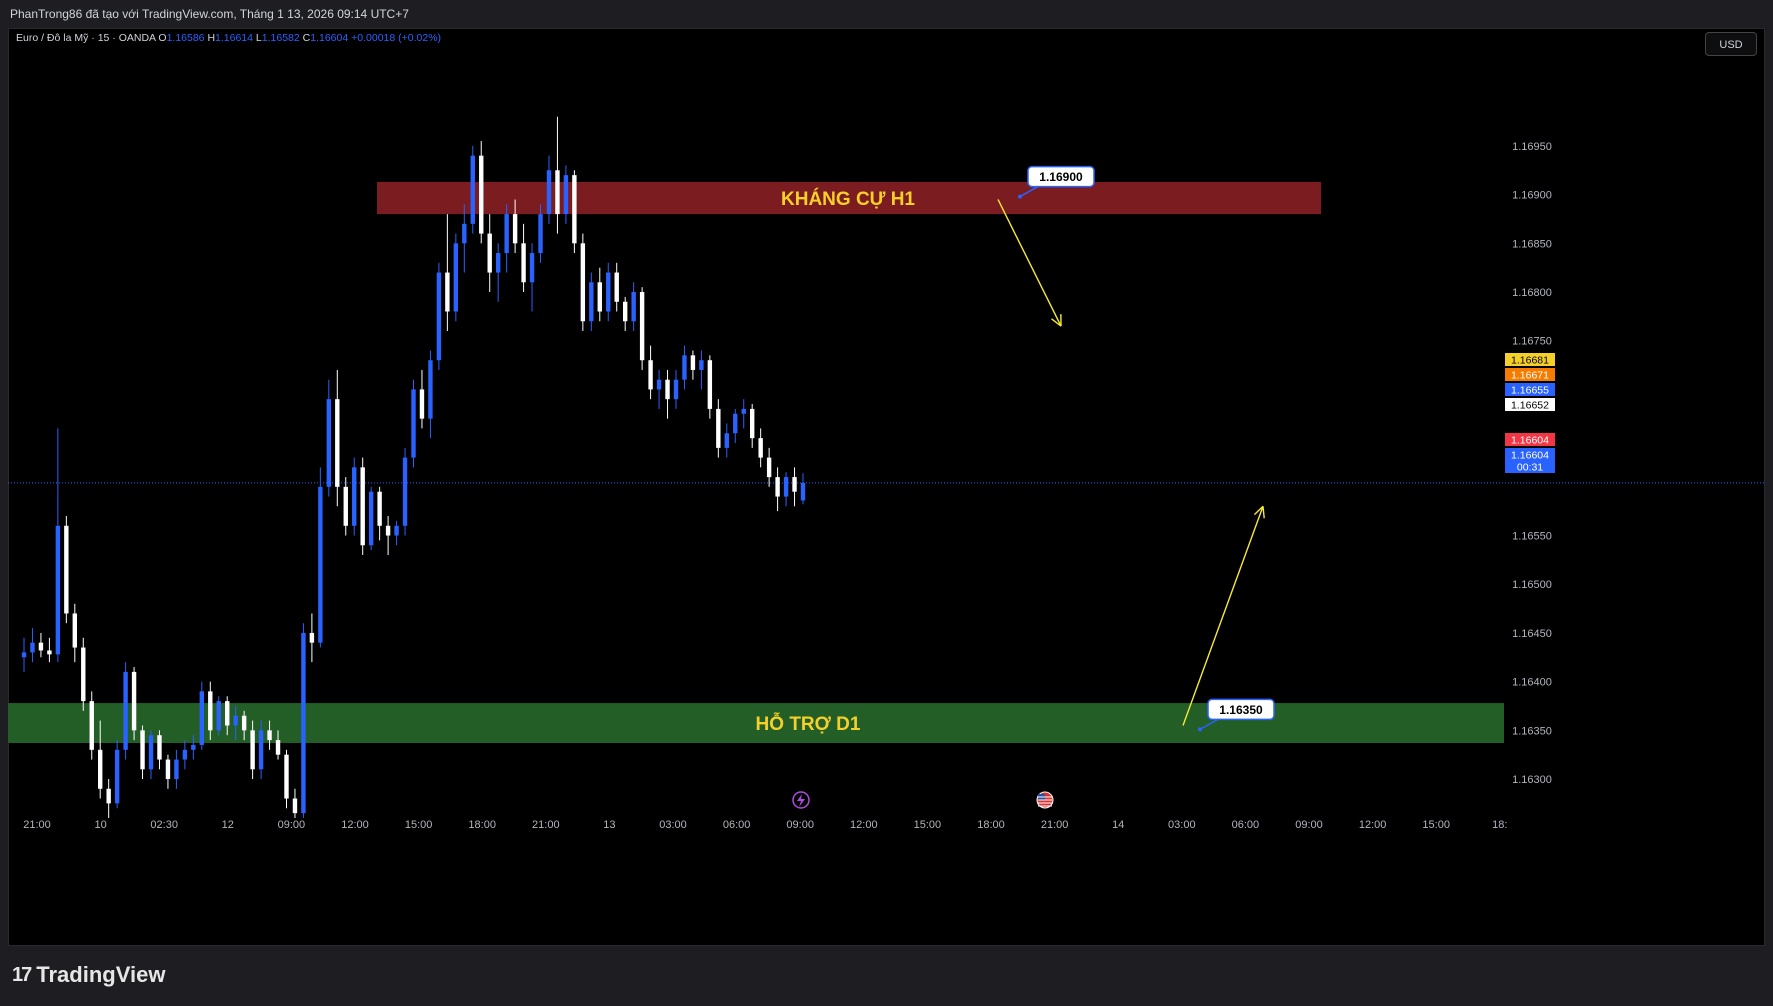 The width and height of the screenshot is (1773, 1006). I want to click on y-tick-label: 1.16950, so click(1532, 147).